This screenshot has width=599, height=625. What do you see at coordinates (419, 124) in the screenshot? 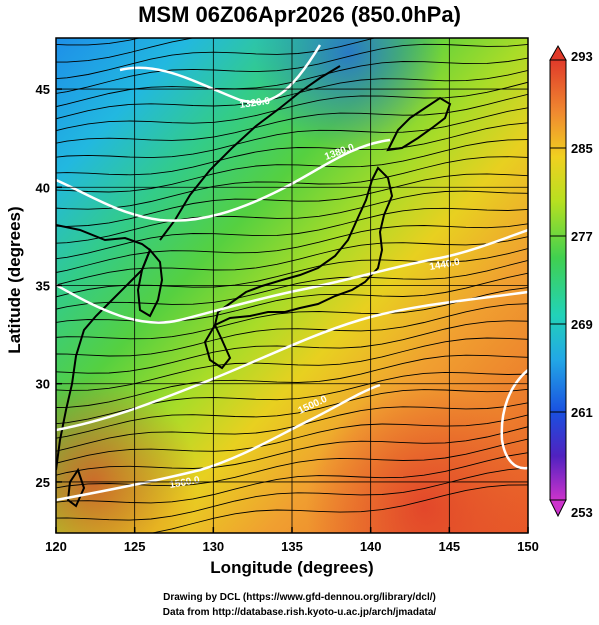
I see `coast-japan-hokkaido` at bounding box center [419, 124].